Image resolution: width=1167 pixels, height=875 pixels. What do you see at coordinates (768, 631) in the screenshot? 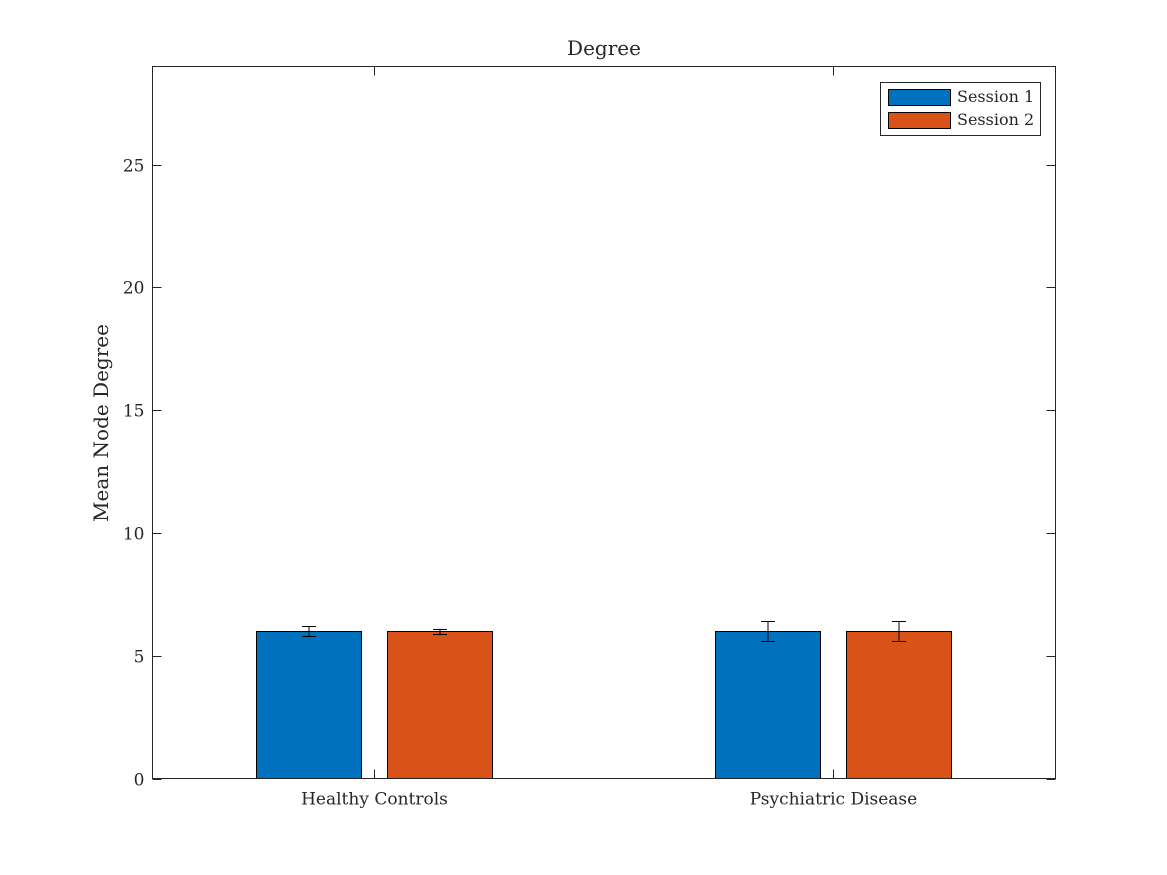
I see `error-bar-session-1-psychiatric-disease` at bounding box center [768, 631].